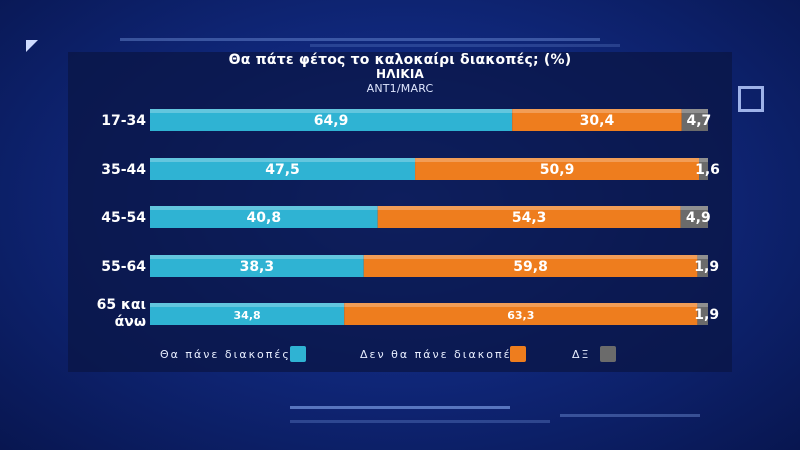  Describe the element at coordinates (400, 60) in the screenshot. I see `chart-title: Θα πάτε φέτος το καλοκαίρι διακοπές; (%)` at that location.